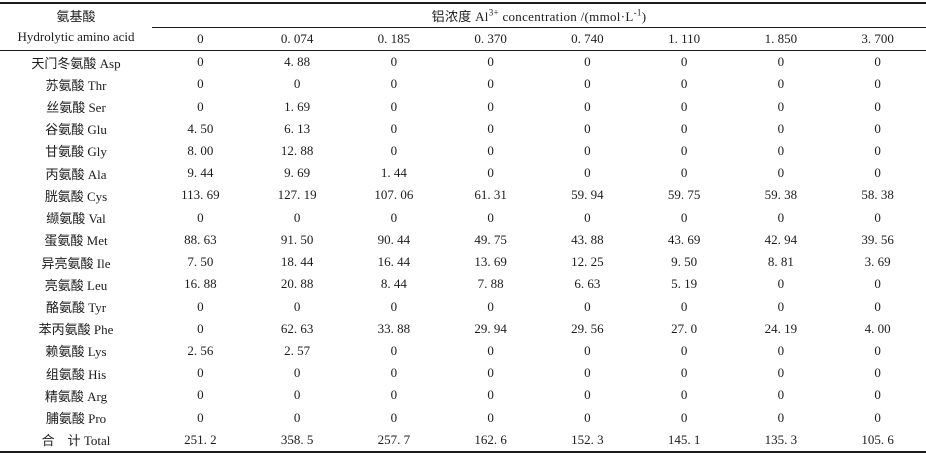  What do you see at coordinates (780, 262) in the screenshot?
I see `value-cell: 8. 81` at bounding box center [780, 262].